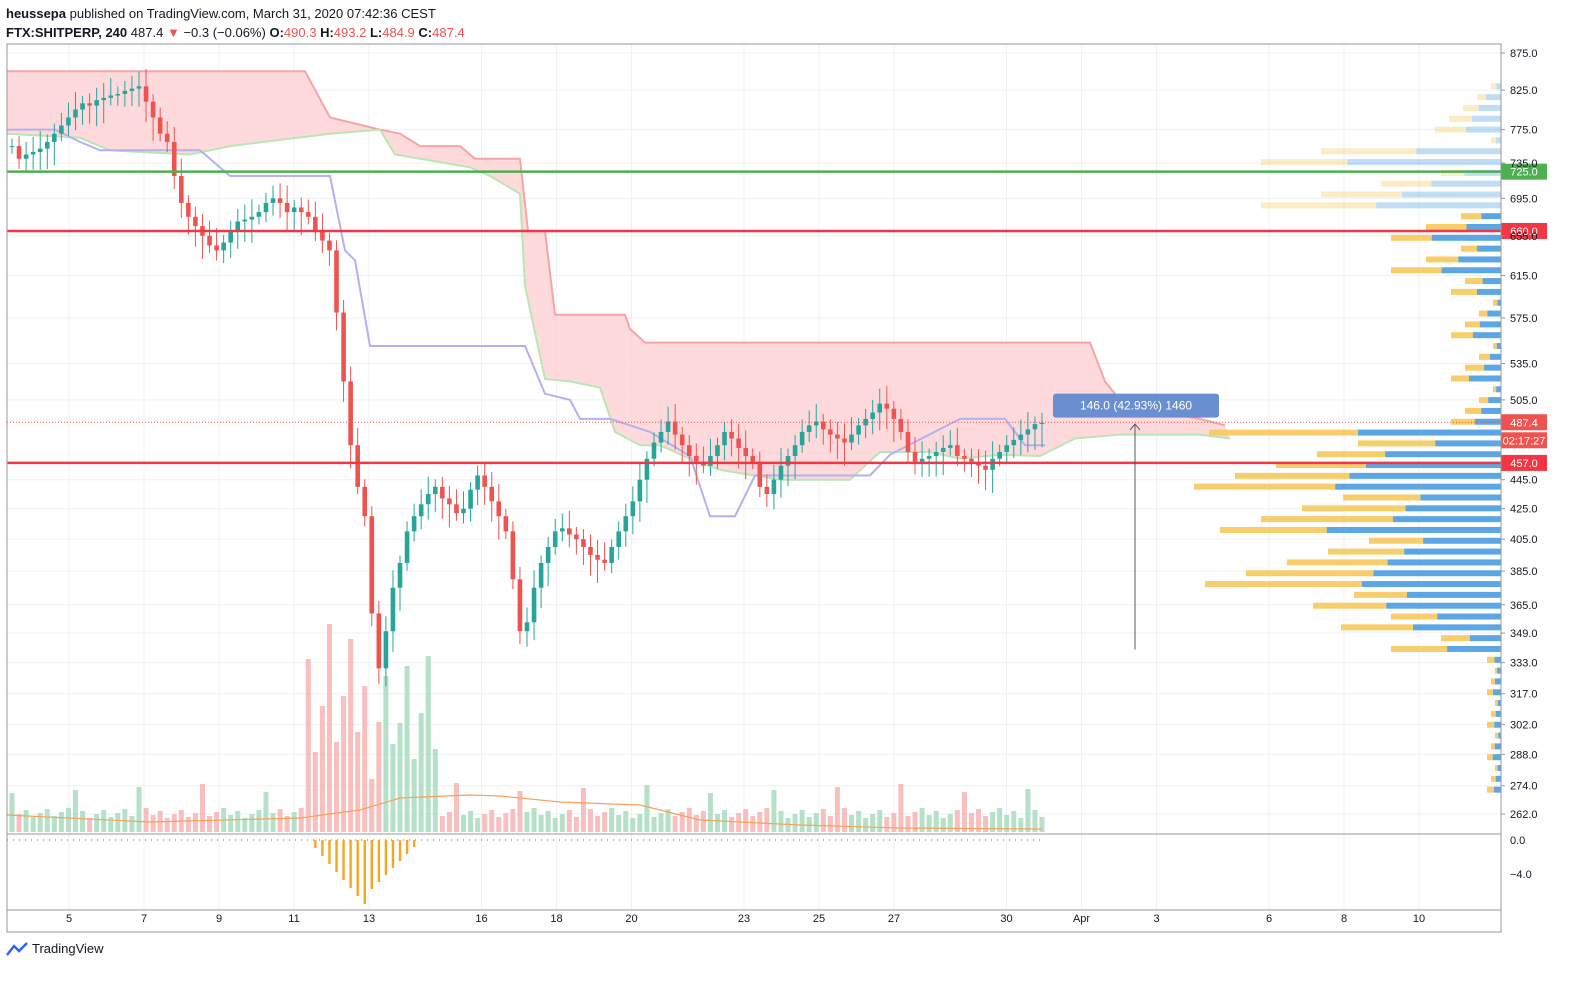  Describe the element at coordinates (369, 919) in the screenshot. I see `time-tick-label: 13` at that location.